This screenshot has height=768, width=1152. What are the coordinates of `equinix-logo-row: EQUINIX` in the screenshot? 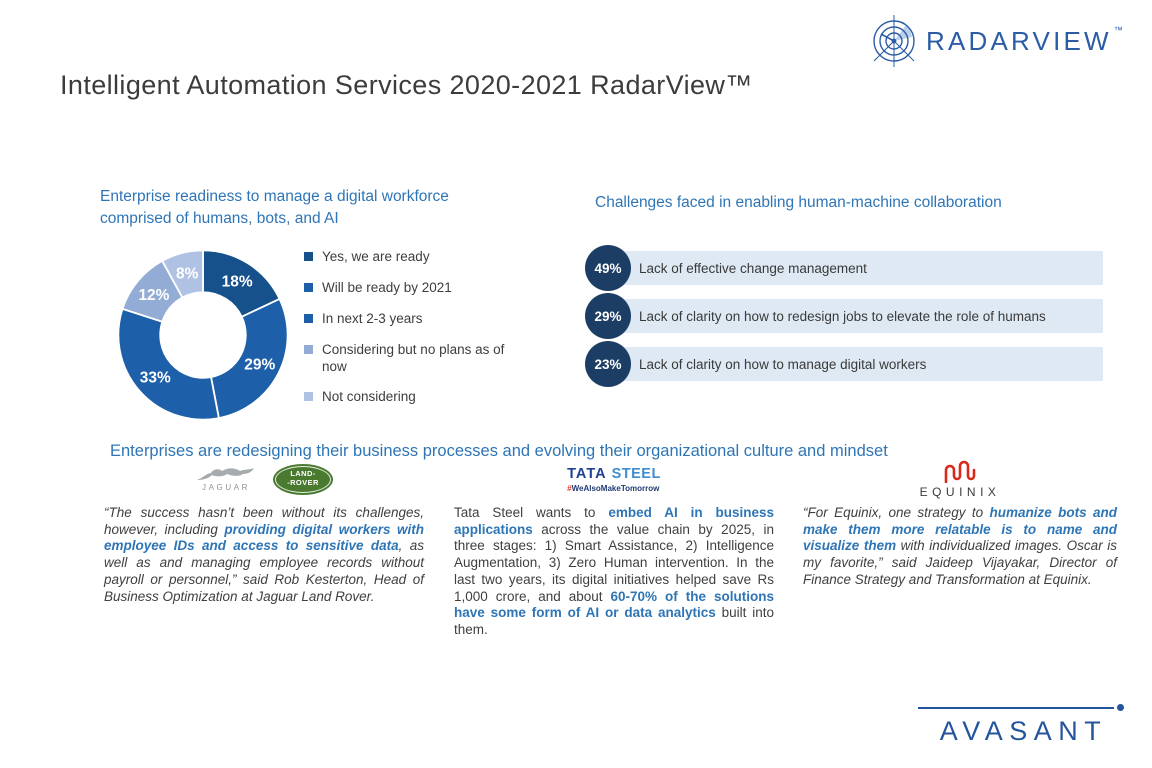 It's located at (960, 479).